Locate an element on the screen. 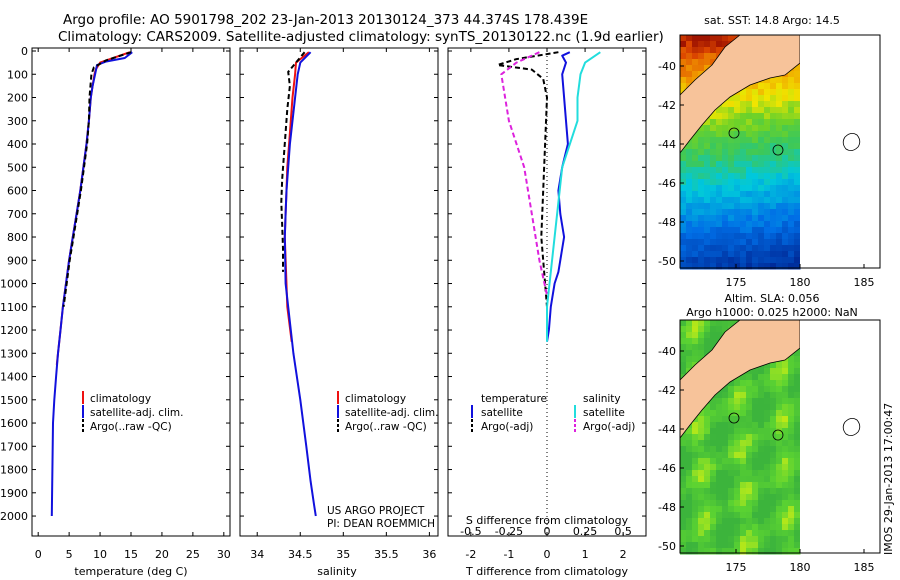 The width and height of the screenshot is (900, 580). sla-map-title-2: Argo h1000: 0.025 h2000: NaN is located at coordinates (772, 312).